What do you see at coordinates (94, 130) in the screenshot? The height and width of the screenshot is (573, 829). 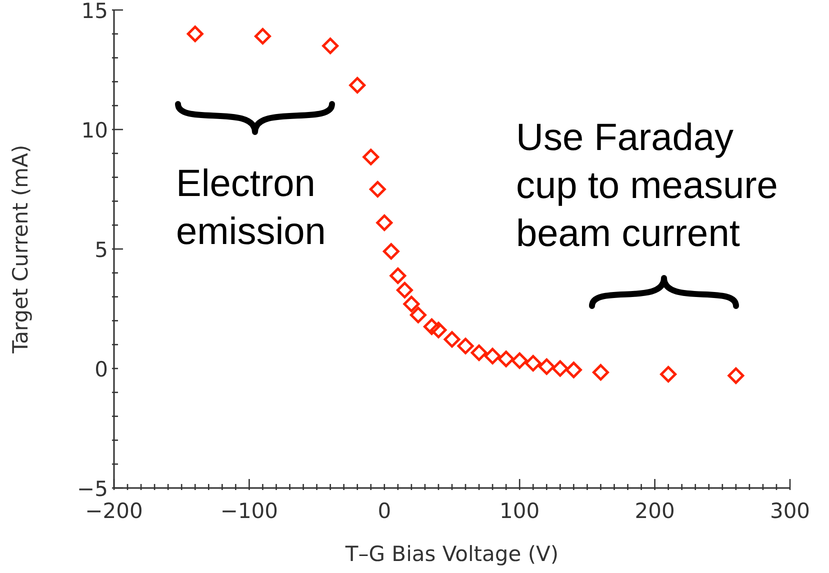 I see `y-tick-label: 10` at bounding box center [94, 130].